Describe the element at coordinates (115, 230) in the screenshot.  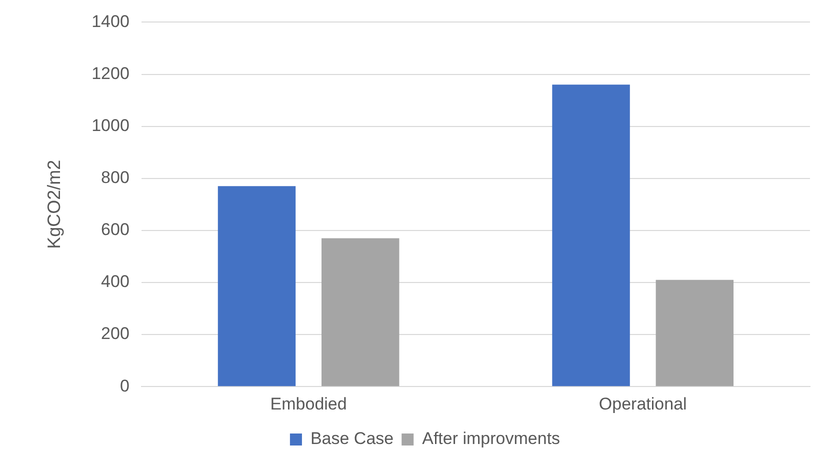
I see `y-tick-label: 600` at that location.